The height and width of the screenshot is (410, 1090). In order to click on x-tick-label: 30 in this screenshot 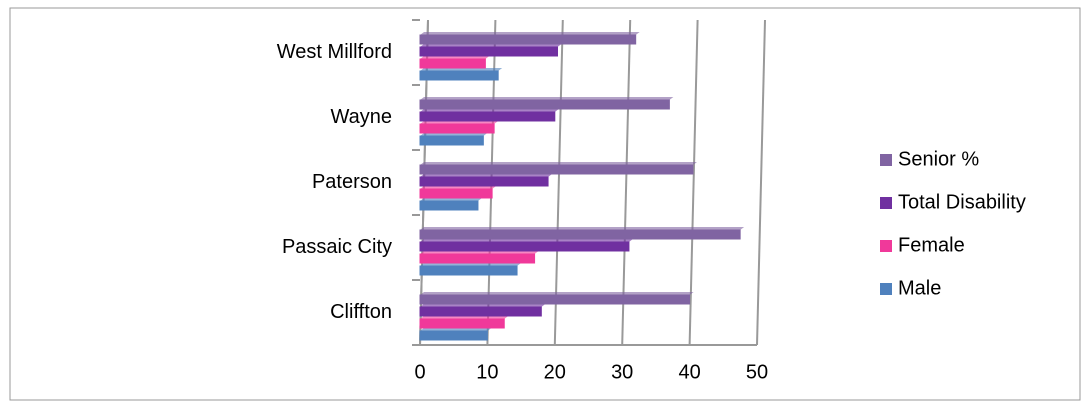, I will do `click(622, 372)`.